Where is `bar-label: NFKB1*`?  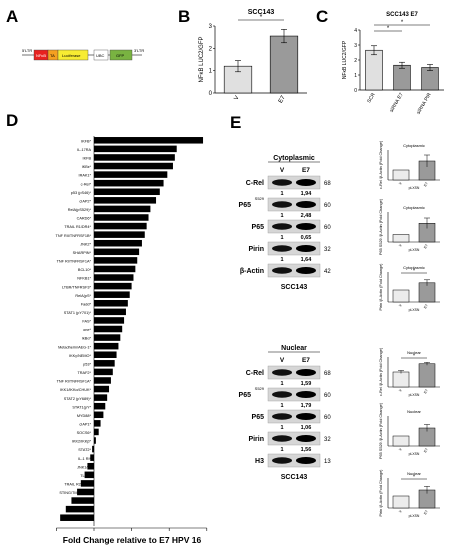 bar-label: NFKB1* is located at coordinates (84, 279).